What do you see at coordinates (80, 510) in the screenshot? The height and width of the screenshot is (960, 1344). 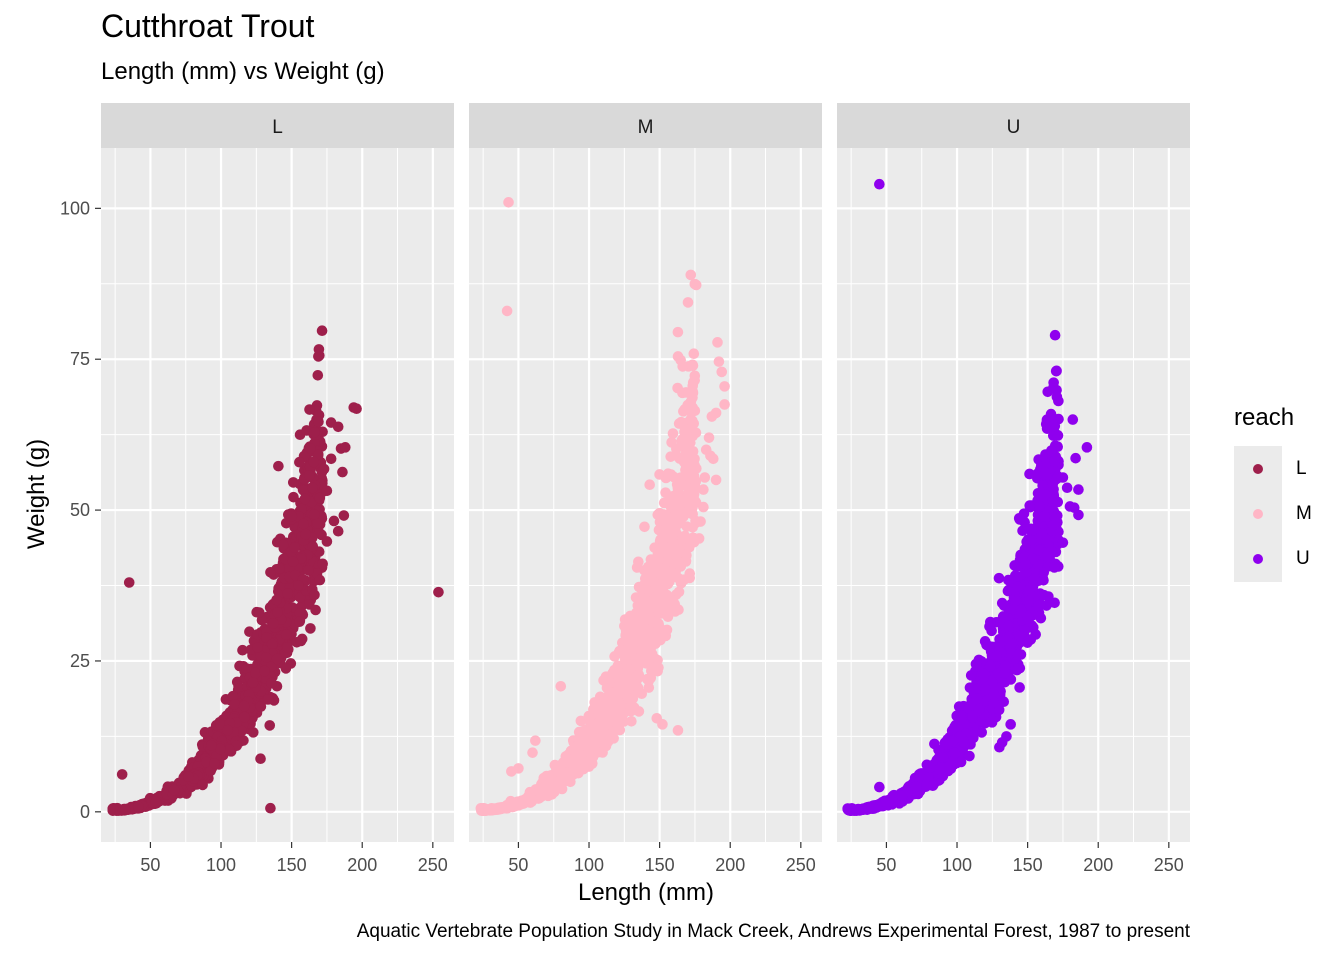 I see `y-tick-label: 50` at bounding box center [80, 510].